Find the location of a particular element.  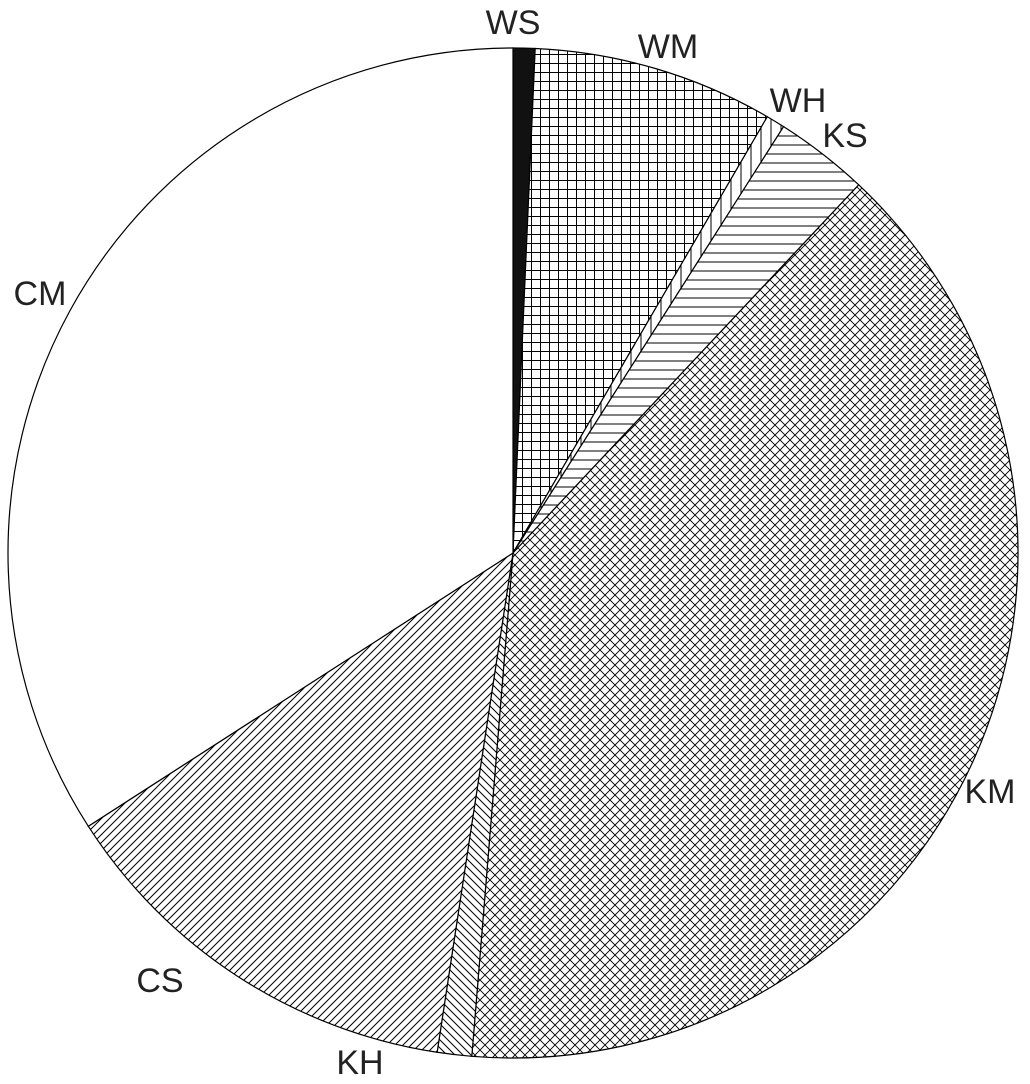

slice-label-wm: WM is located at coordinates (668, 47).